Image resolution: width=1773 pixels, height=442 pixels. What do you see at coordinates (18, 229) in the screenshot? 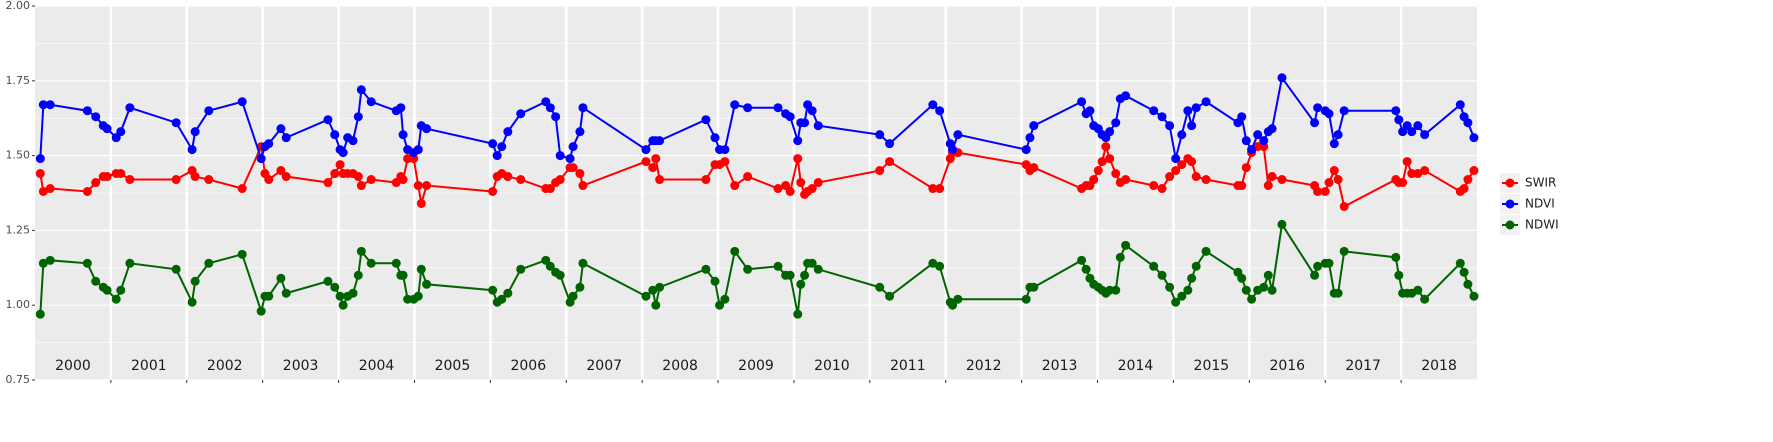
I see `y-tick-label: 1.25` at bounding box center [18, 229].